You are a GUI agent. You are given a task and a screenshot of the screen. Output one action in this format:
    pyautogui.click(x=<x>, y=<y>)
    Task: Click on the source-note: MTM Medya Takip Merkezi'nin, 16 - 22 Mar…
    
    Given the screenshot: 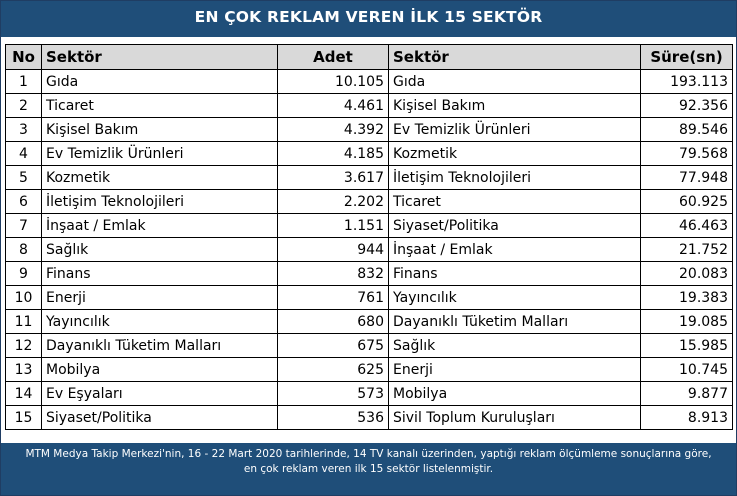 What is the action you would take?
    pyautogui.click(x=368, y=469)
    